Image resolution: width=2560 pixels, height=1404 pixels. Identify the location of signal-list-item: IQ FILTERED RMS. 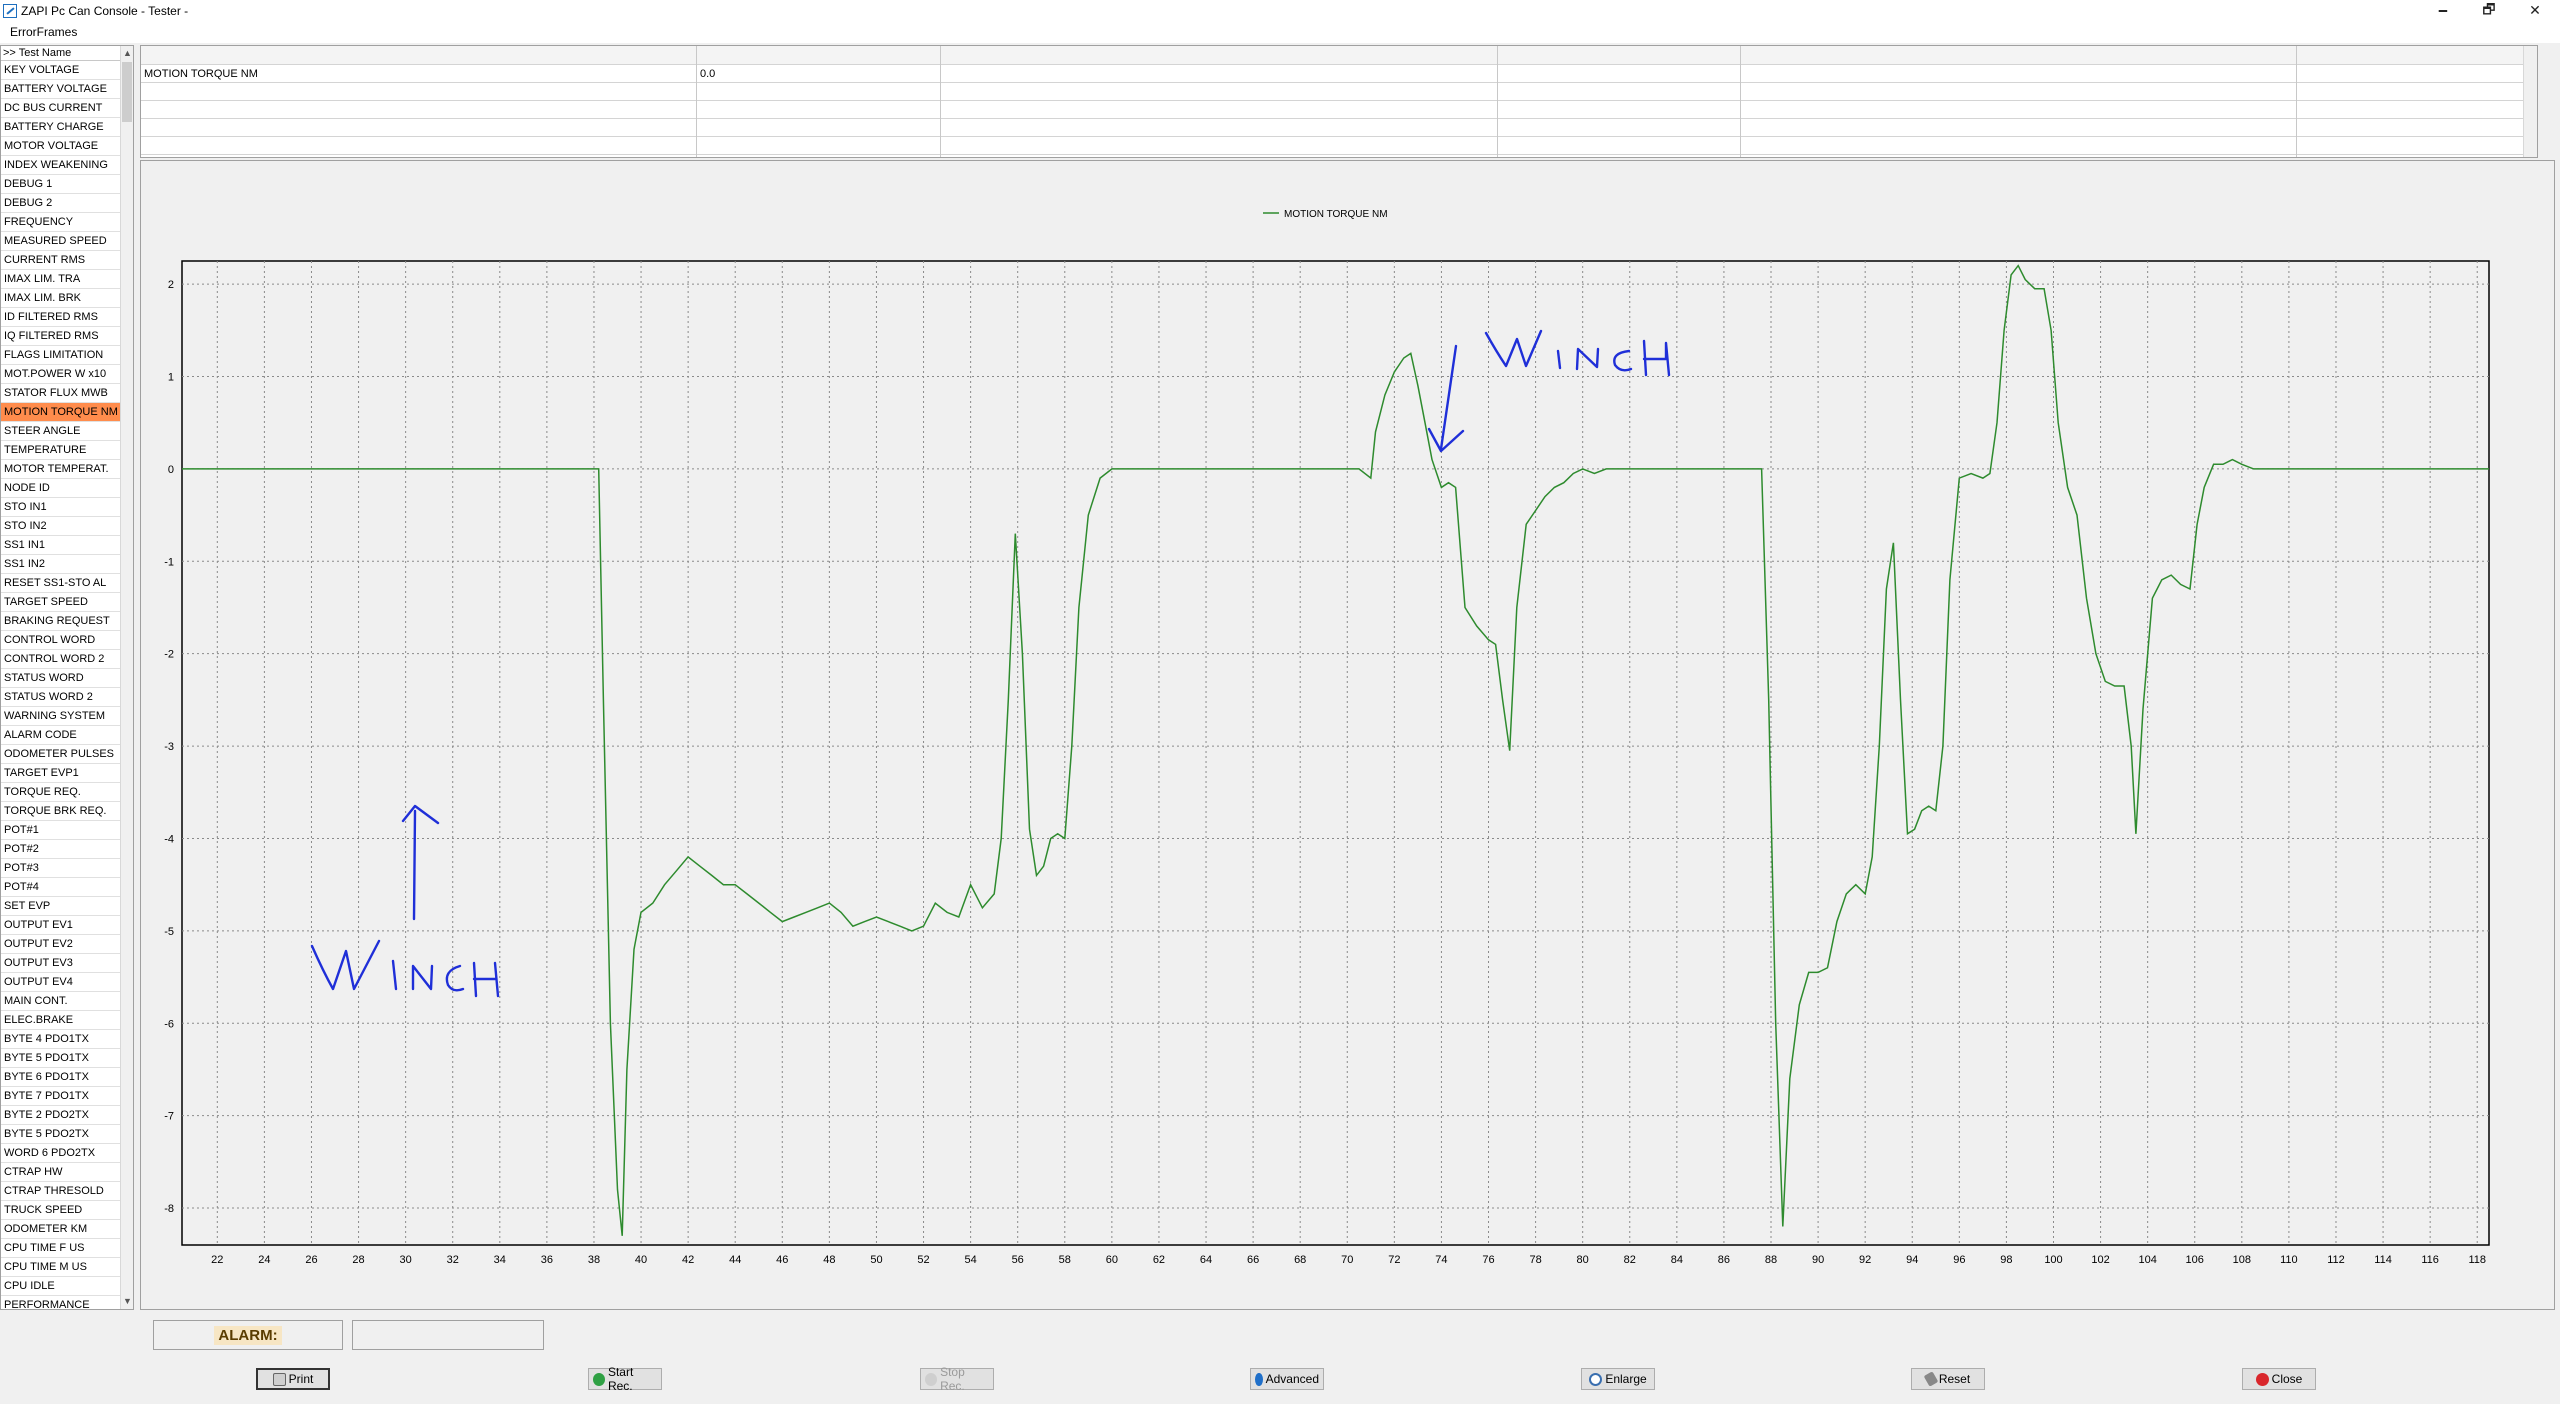
(61, 336).